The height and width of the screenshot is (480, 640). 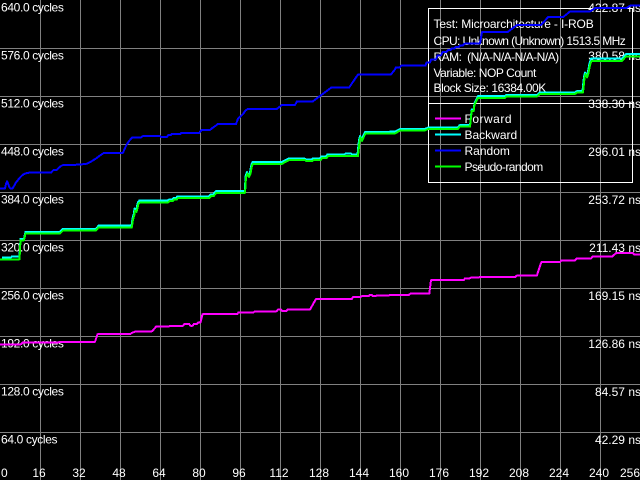 I want to click on svg-text: 384.0 cycles, so click(x=32, y=200).